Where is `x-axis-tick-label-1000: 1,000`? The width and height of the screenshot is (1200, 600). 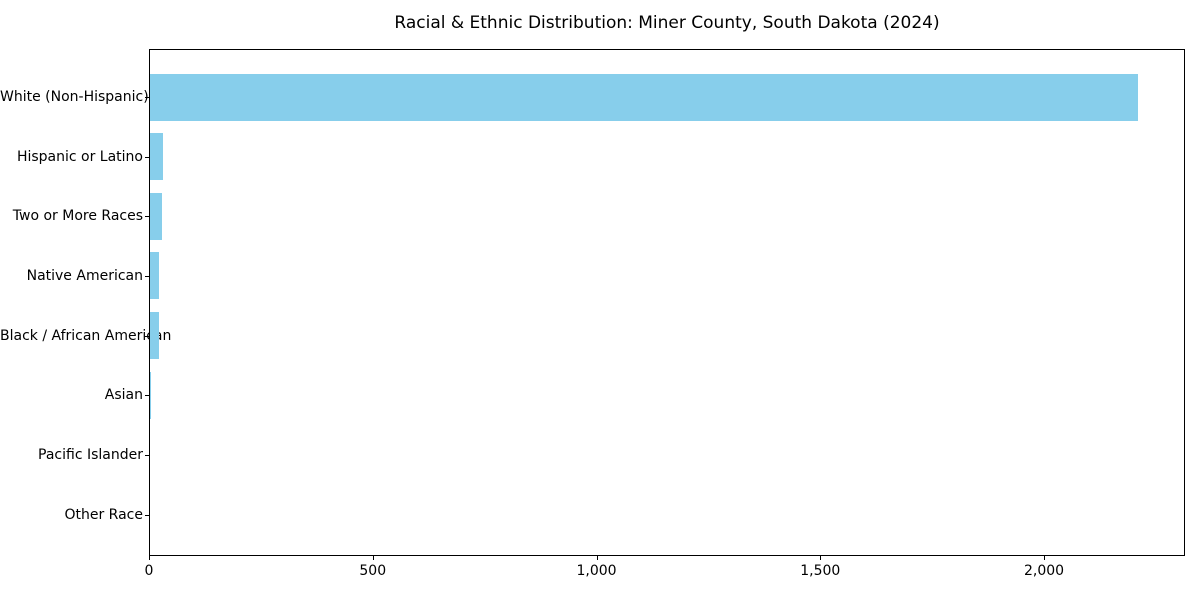 x-axis-tick-label-1000: 1,000 is located at coordinates (596, 571).